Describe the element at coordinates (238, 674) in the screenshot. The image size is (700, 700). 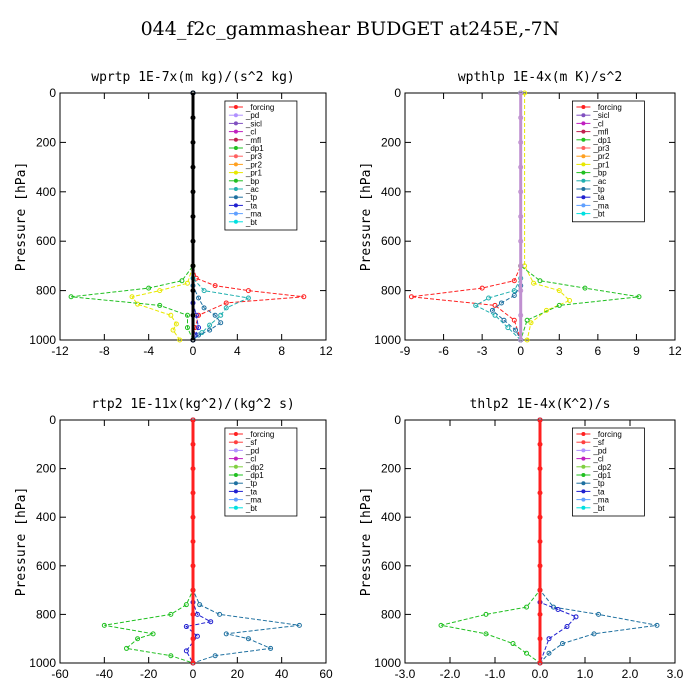
I see `x-tick-label: 20` at that location.